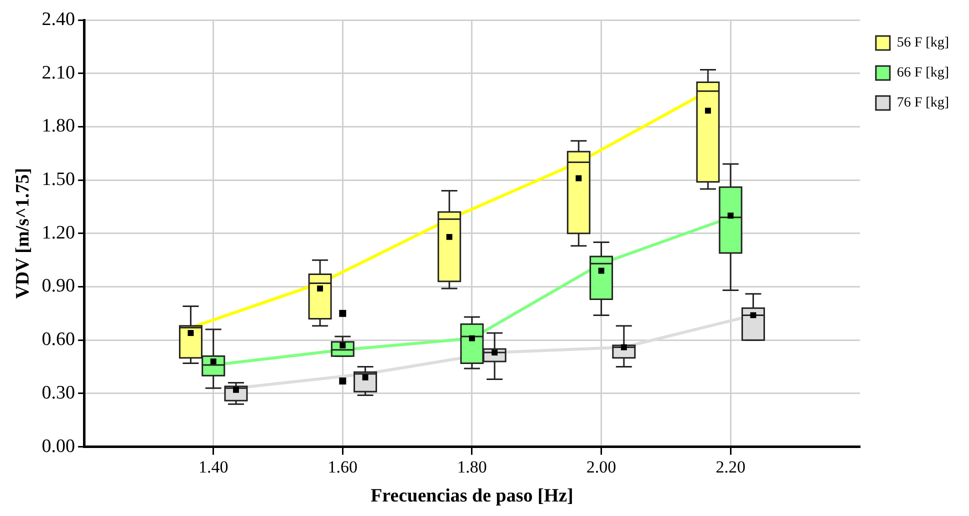 The height and width of the screenshot is (516, 969). Describe the element at coordinates (59, 339) in the screenshot. I see `y-tick-label: 0.60` at that location.